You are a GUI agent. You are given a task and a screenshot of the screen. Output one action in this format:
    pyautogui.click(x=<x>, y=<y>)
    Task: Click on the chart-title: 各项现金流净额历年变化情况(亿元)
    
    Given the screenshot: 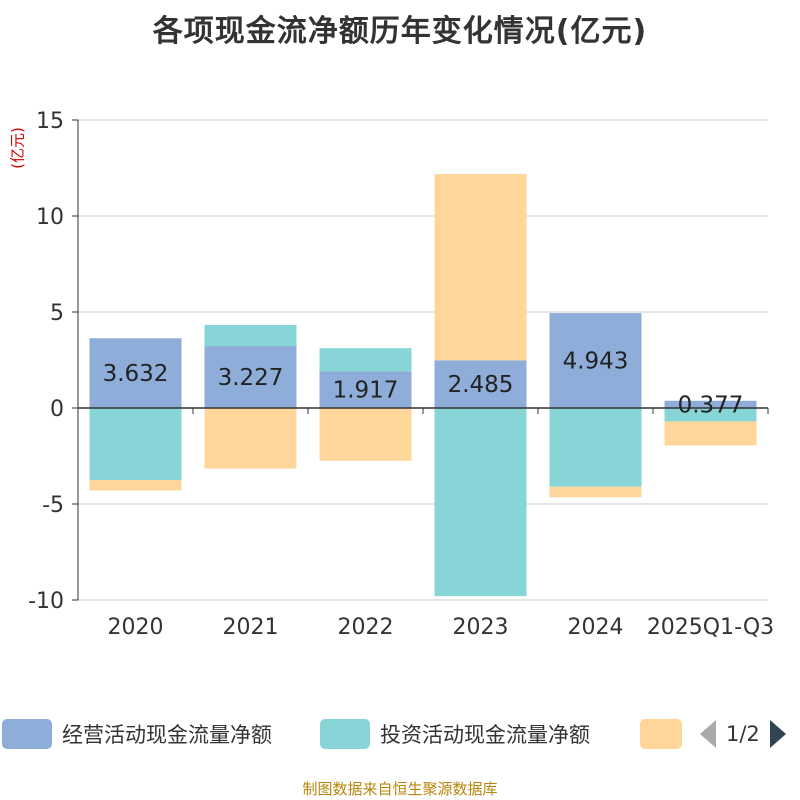 What is the action you would take?
    pyautogui.click(x=400, y=31)
    